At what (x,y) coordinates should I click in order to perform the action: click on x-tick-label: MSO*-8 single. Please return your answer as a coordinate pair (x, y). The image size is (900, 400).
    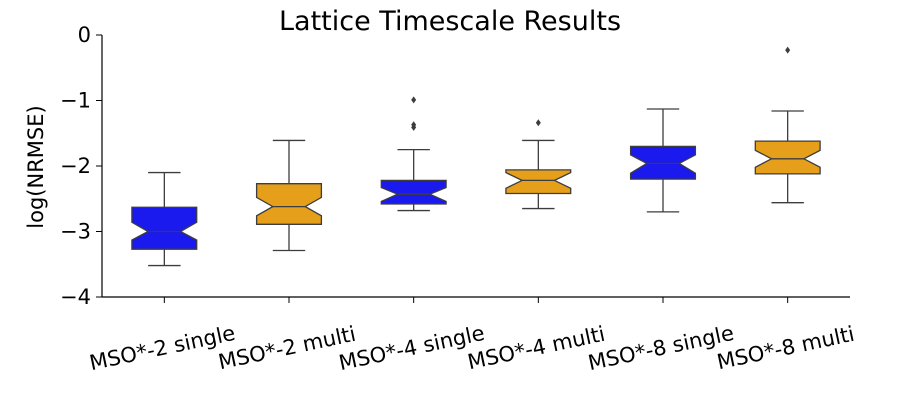
    Looking at the image, I should click on (661, 348).